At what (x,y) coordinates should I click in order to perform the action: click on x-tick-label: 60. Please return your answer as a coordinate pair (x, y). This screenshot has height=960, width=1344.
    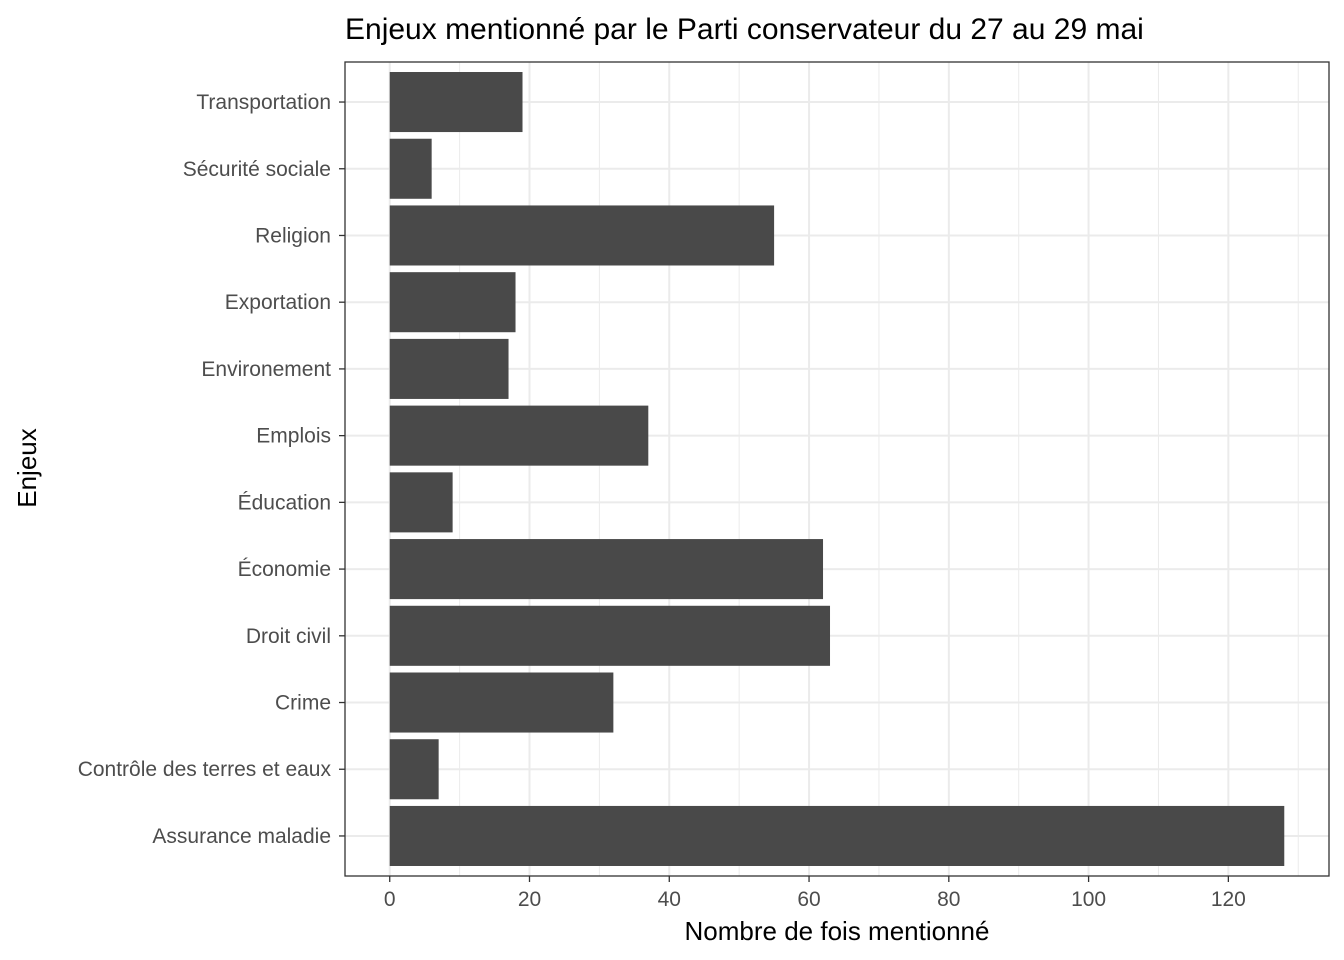
    Looking at the image, I should click on (808, 899).